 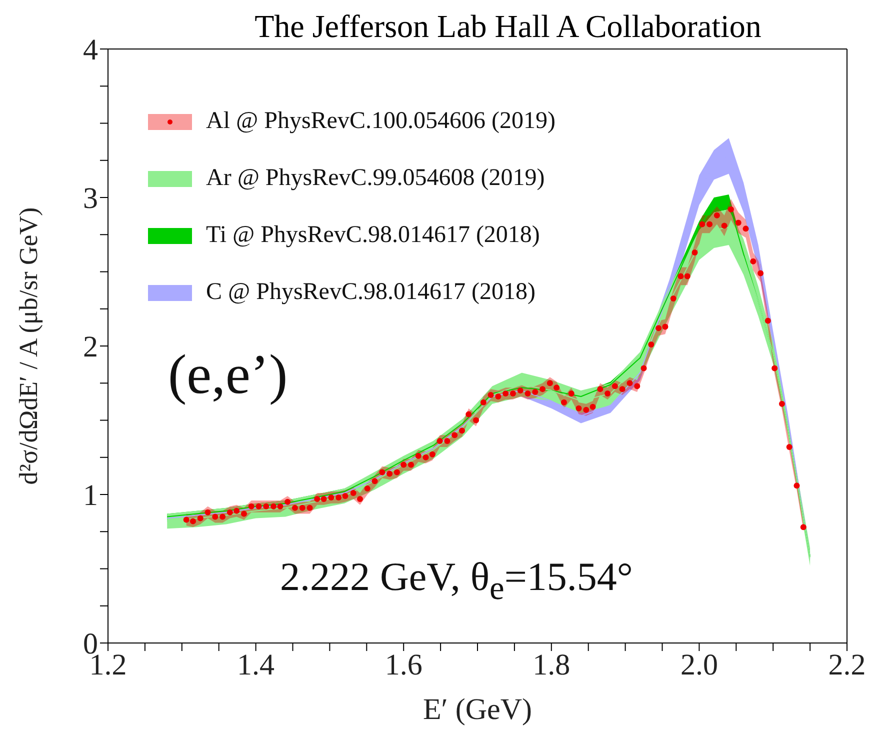 What do you see at coordinates (90, 199) in the screenshot?
I see `y-tick-label: 3` at bounding box center [90, 199].